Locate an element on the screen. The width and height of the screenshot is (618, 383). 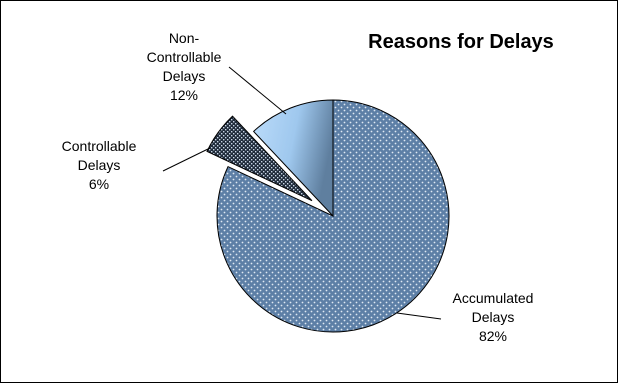
slice-label-noncontrollable: Non- Controllable Delays 12% is located at coordinates (184, 66).